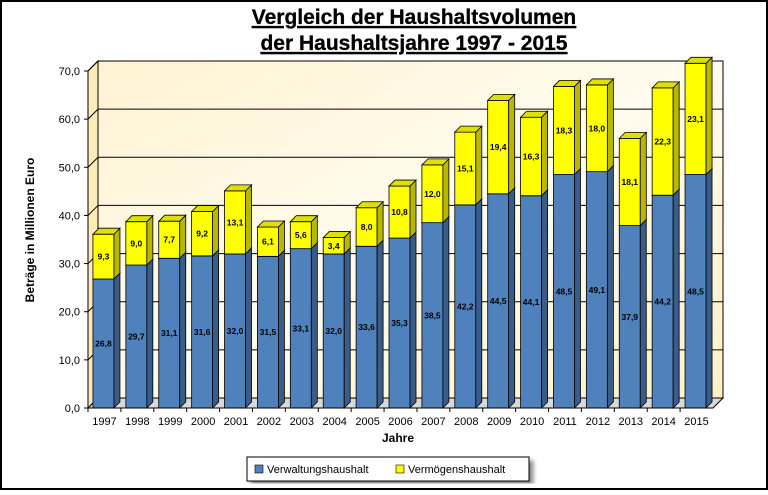  Describe the element at coordinates (499, 422) in the screenshot. I see `x-tick-label-2009: 2009` at that location.